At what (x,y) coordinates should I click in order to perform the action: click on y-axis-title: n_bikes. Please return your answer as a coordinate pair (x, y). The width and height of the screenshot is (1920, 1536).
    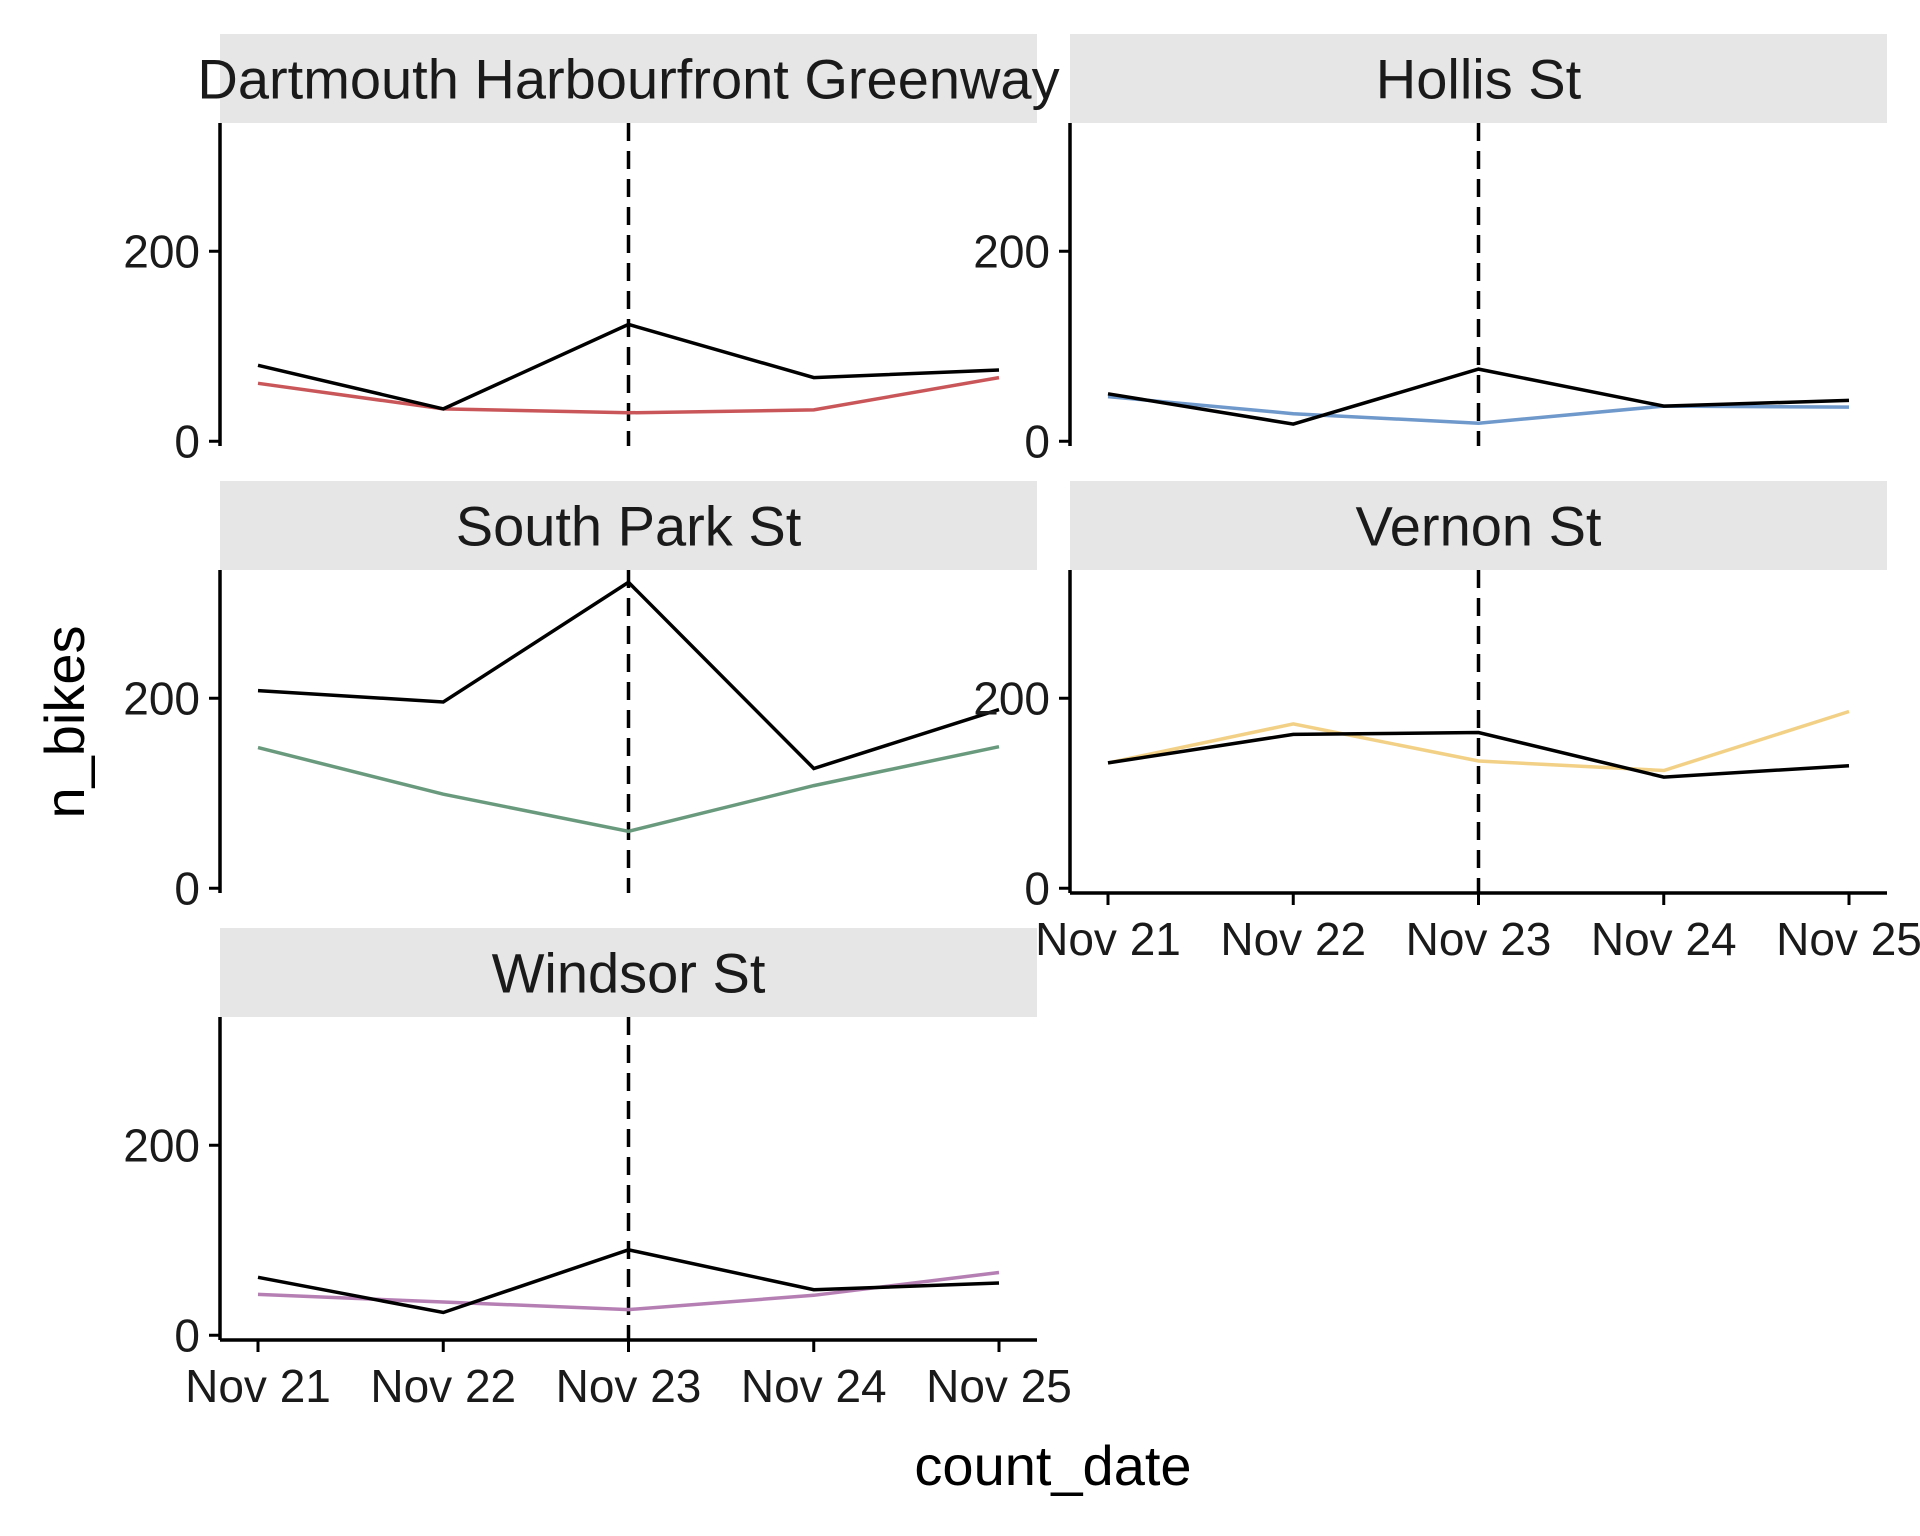
    Looking at the image, I should click on (64, 721).